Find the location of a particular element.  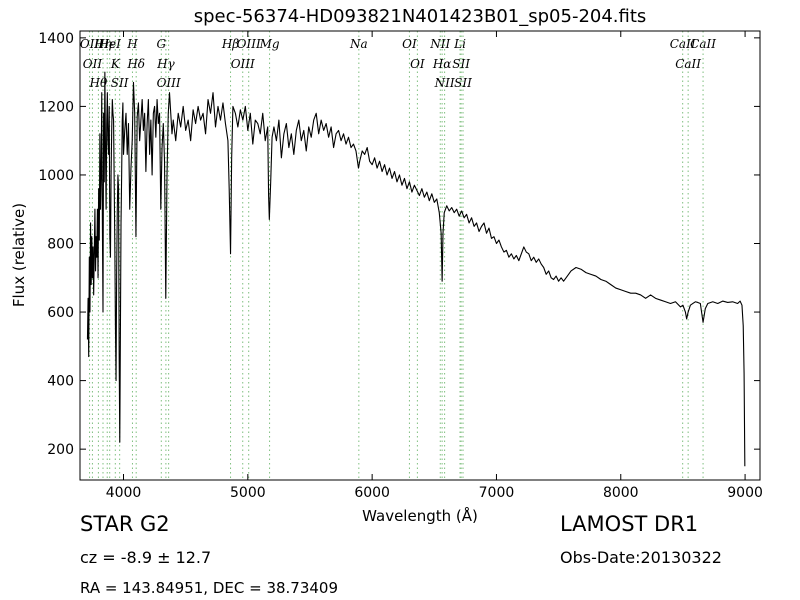

y-tick-label: 800 is located at coordinates (60, 245).